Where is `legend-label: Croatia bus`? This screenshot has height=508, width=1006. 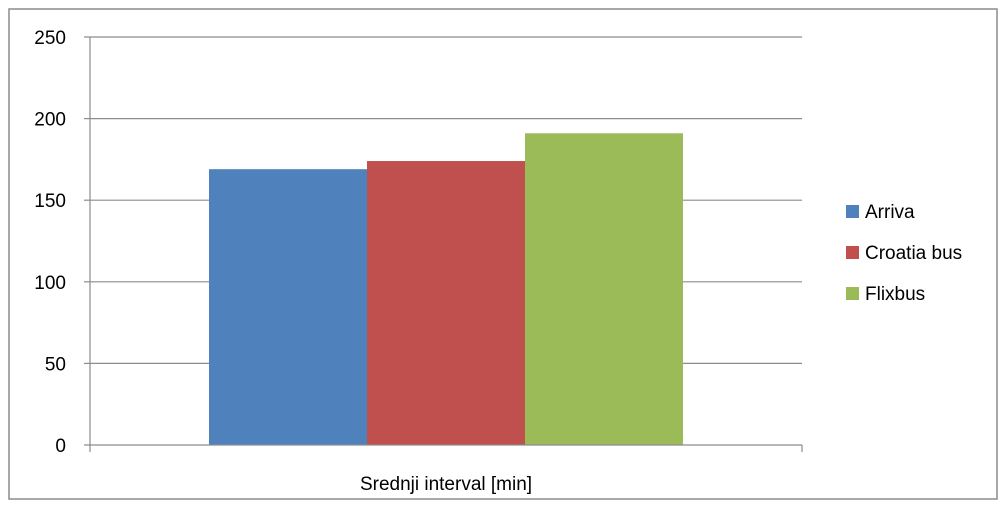
legend-label: Croatia bus is located at coordinates (913, 253).